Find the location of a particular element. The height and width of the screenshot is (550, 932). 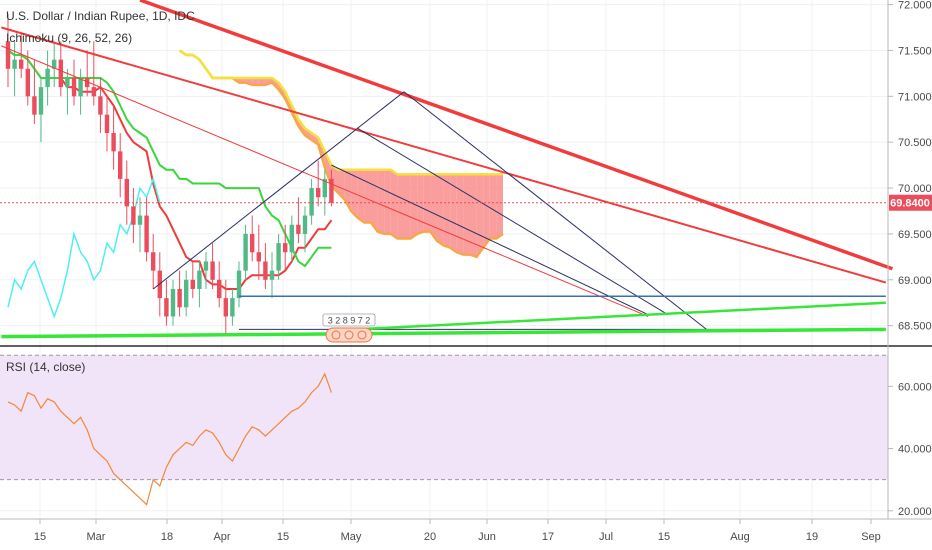

time-tick-label: 18 is located at coordinates (167, 537).